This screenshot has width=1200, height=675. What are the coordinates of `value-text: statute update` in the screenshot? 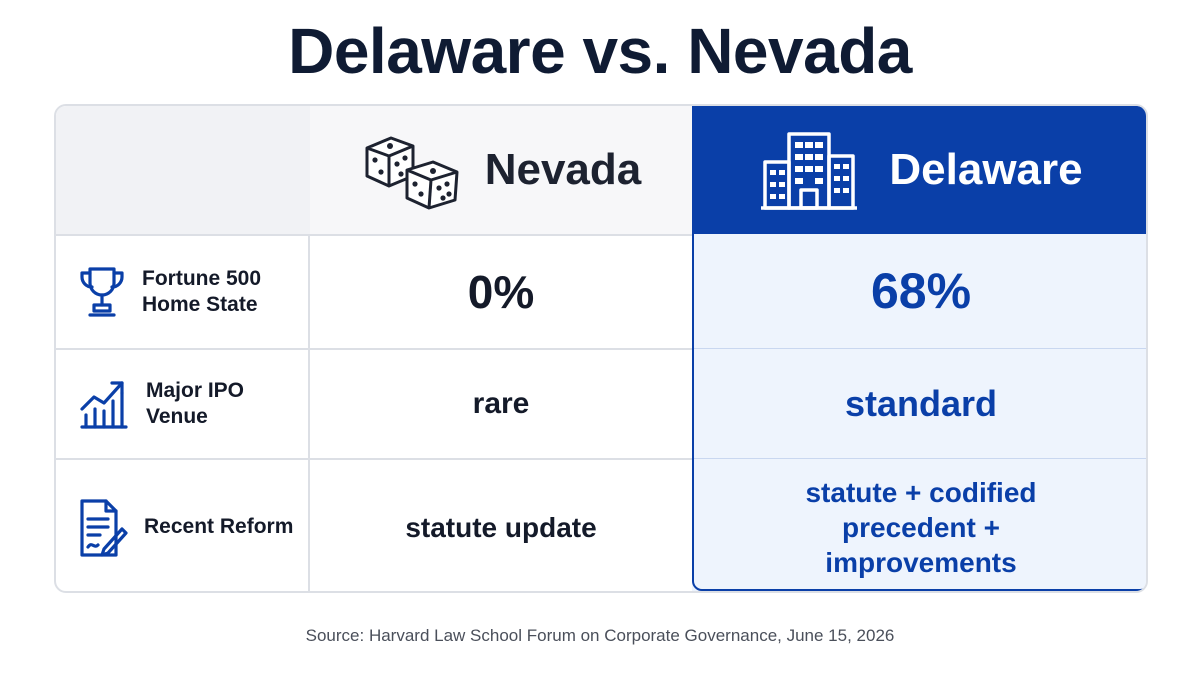 It's located at (501, 527).